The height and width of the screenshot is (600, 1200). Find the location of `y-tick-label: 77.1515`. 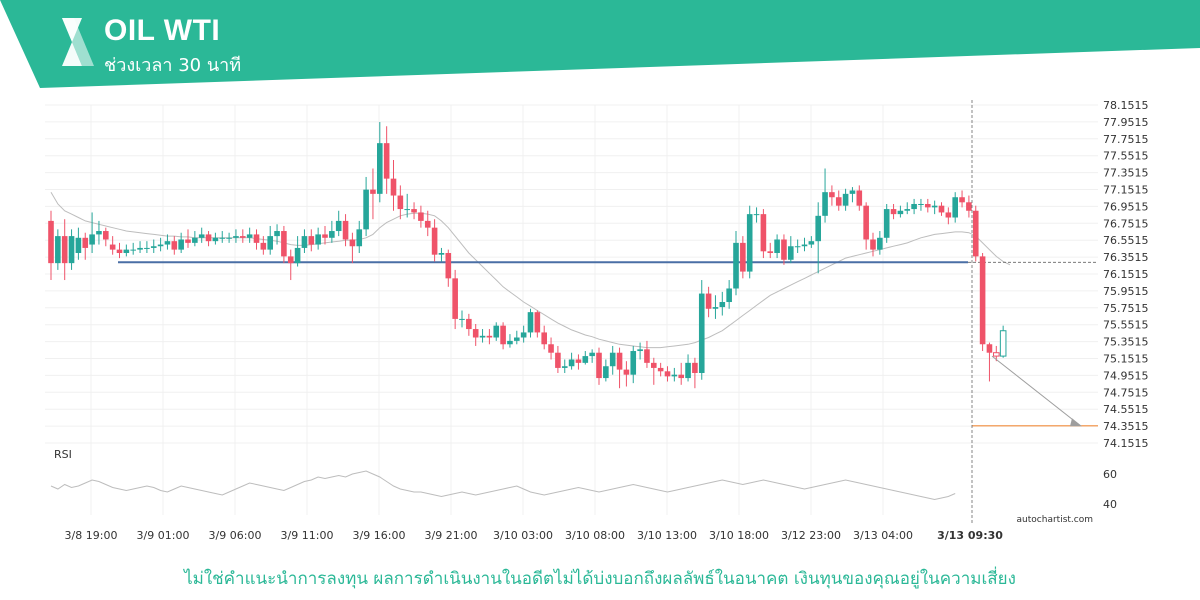

y-tick-label: 77.1515 is located at coordinates (1126, 190).